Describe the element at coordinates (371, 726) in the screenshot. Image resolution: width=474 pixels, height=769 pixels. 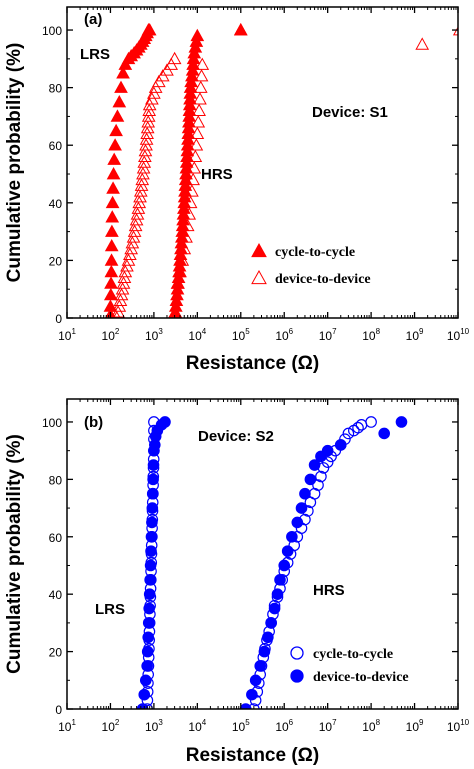
I see `x-tick-label: 10⁸` at that location.